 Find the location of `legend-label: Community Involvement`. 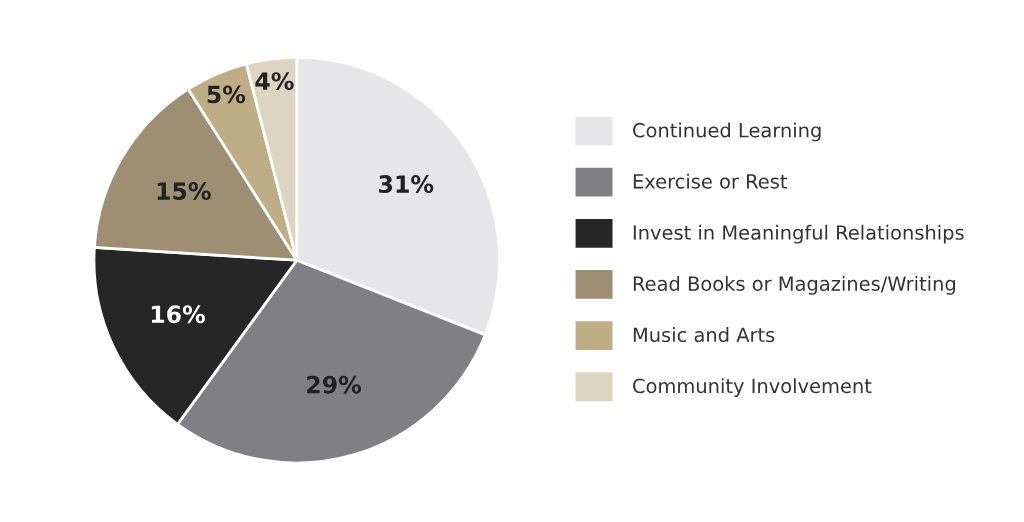

legend-label: Community Involvement is located at coordinates (752, 388).